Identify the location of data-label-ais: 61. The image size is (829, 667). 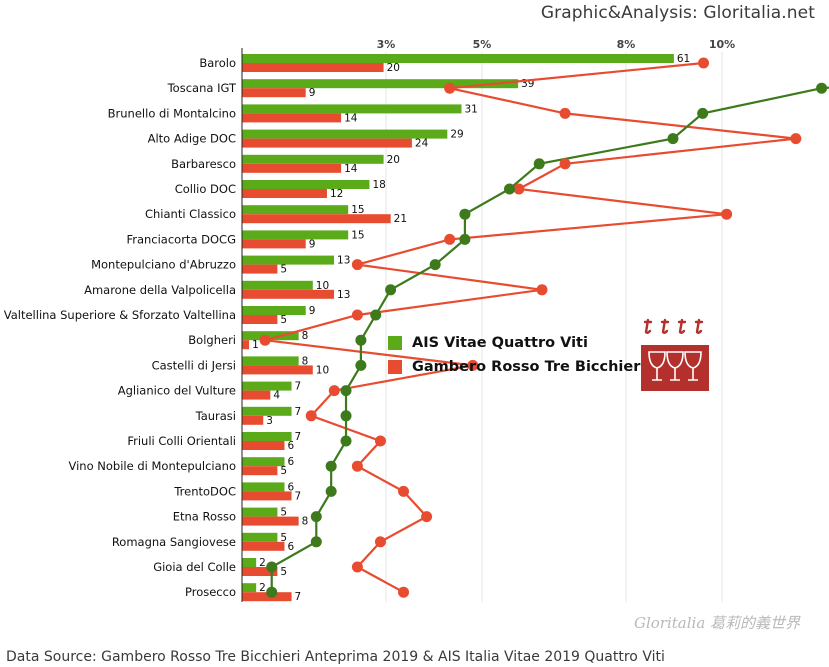
(683, 59).